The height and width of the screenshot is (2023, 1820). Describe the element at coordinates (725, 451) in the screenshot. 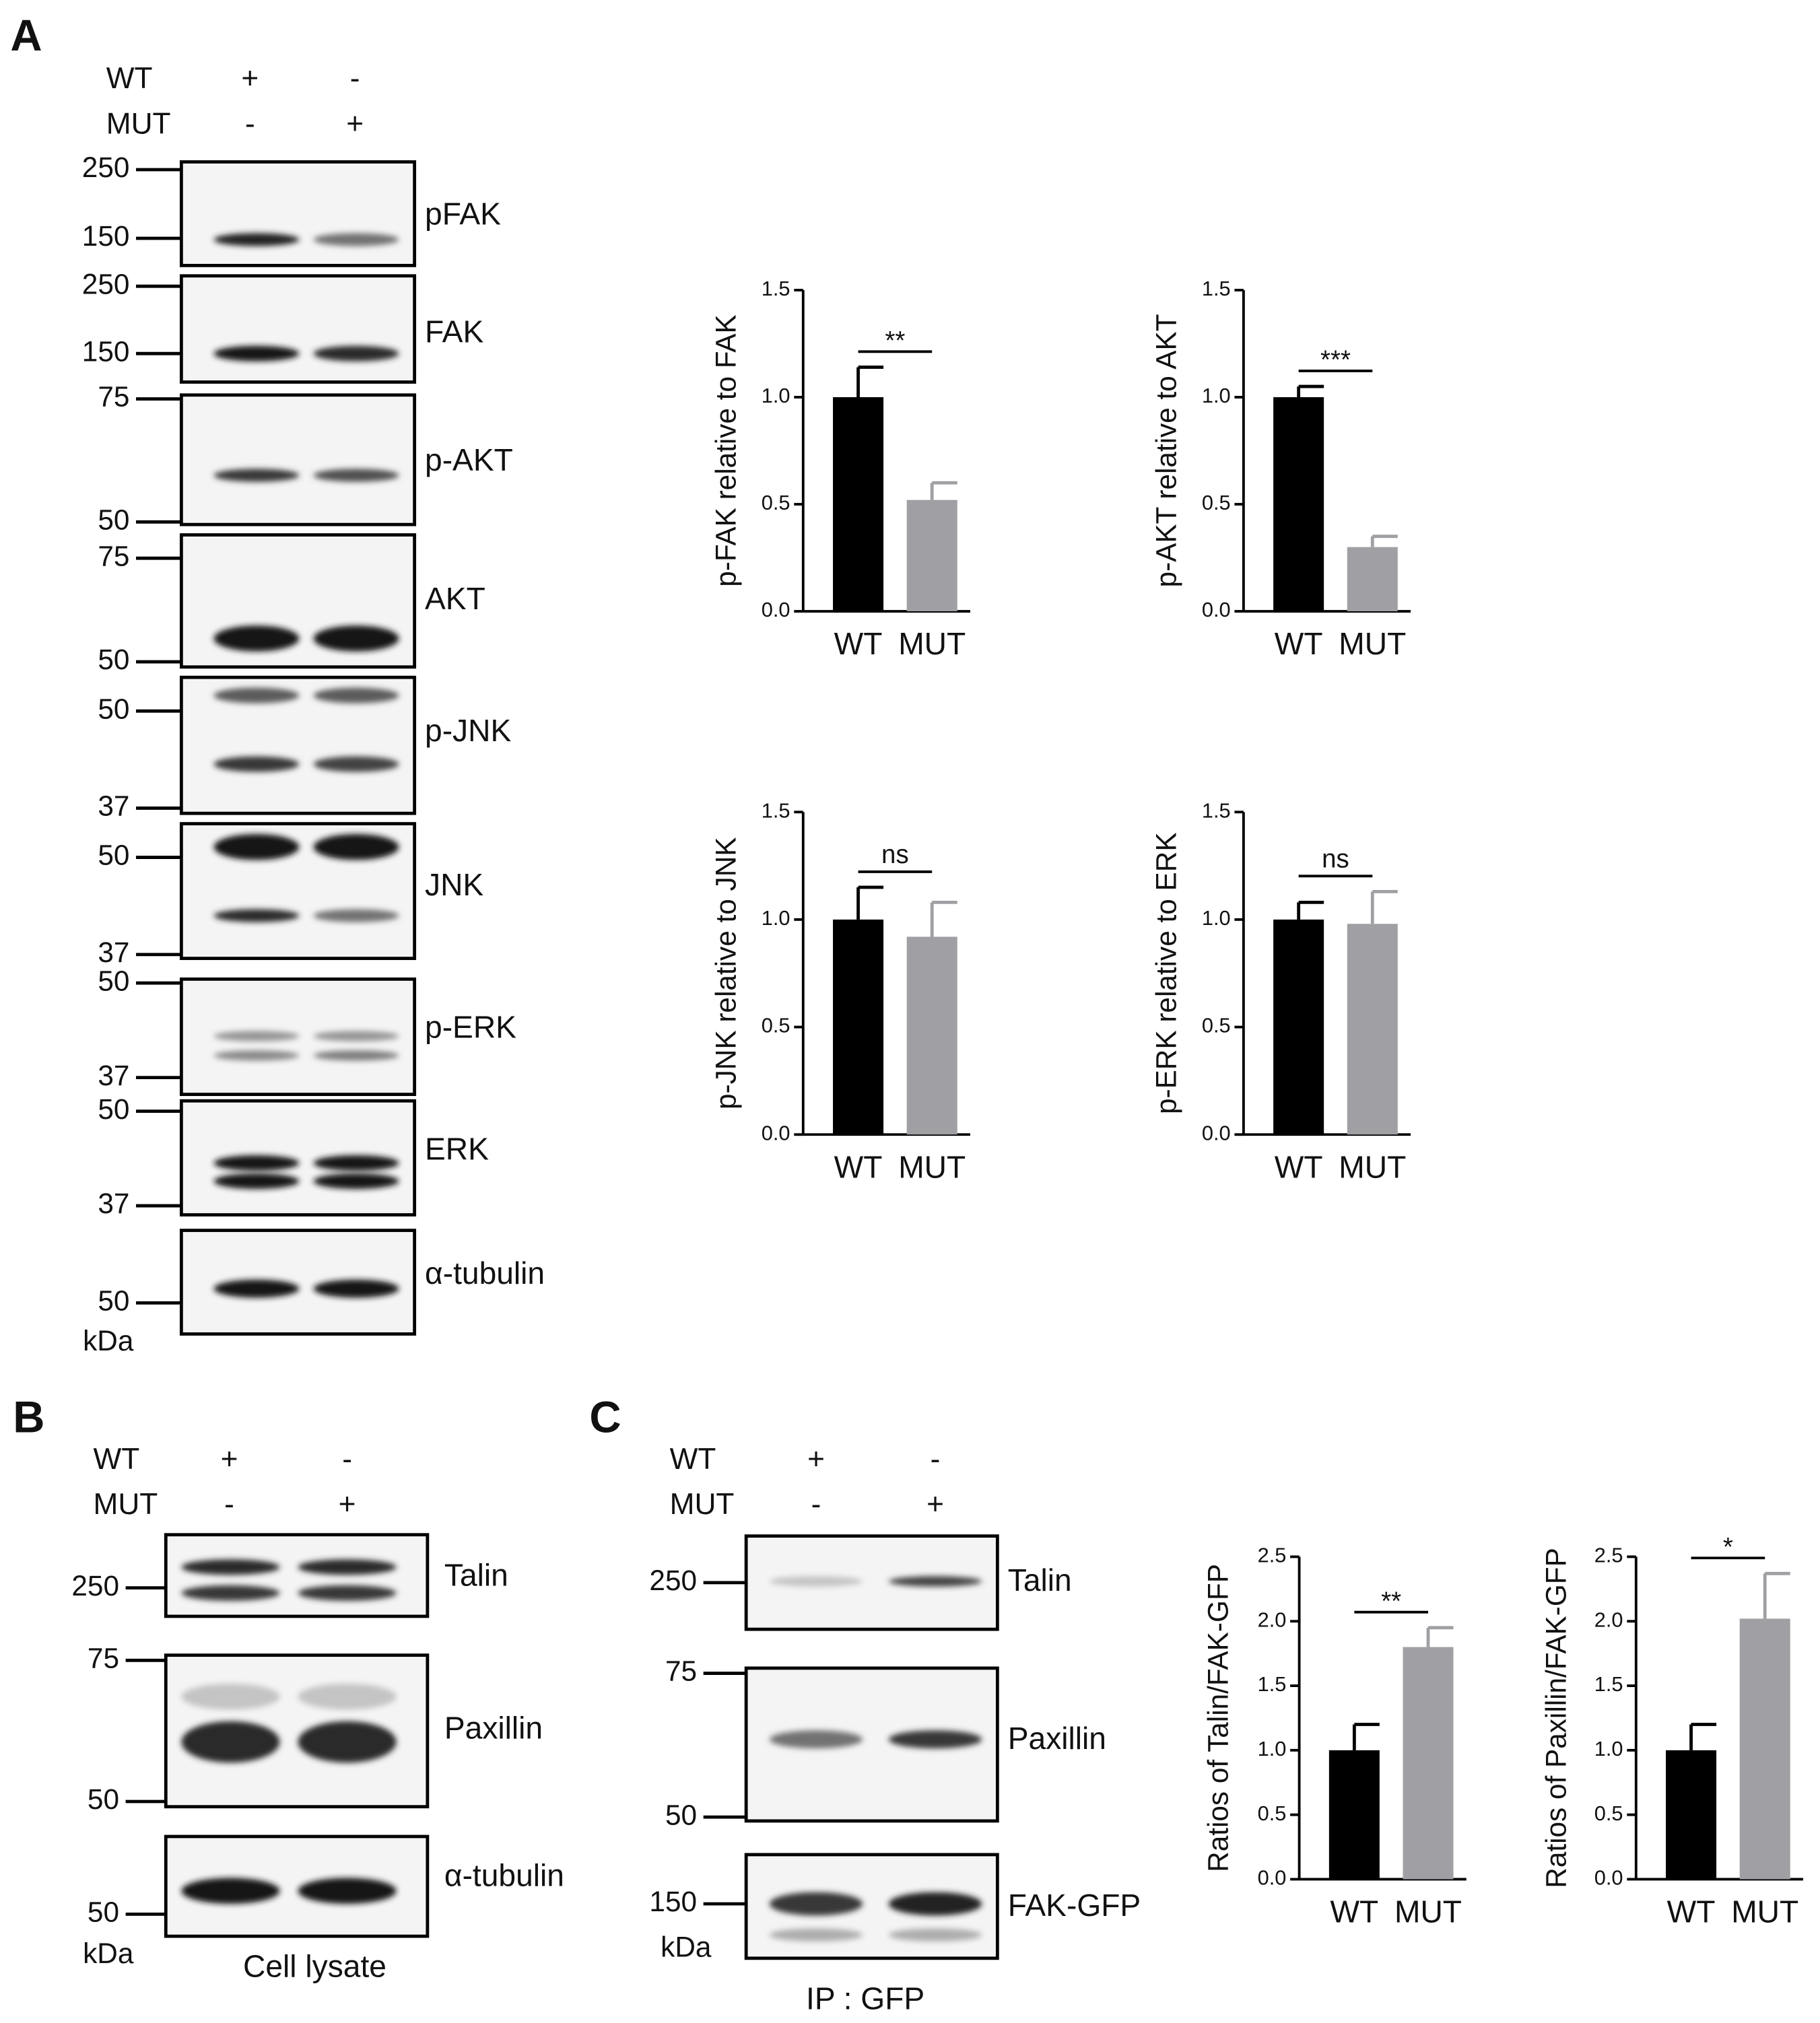

I see `y-axis-label: p-FAK relative to FAK` at that location.